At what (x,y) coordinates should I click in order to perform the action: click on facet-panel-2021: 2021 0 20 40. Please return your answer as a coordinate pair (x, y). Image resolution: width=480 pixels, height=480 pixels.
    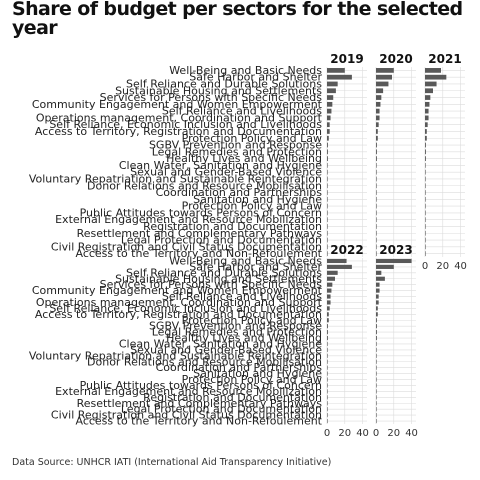
    Looking at the image, I should click on (444, 162).